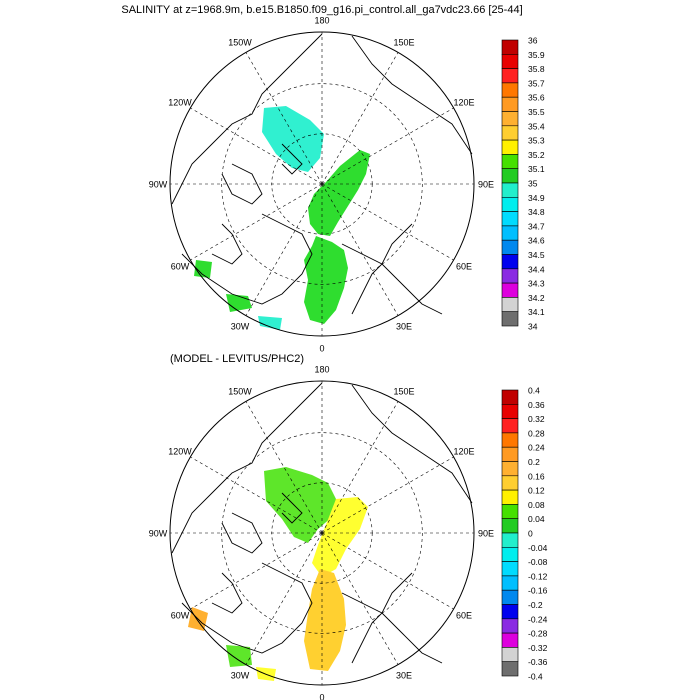 The width and height of the screenshot is (700, 700). Describe the element at coordinates (534, 462) in the screenshot. I see `colorbar-label-2-5: 0.2` at that location.